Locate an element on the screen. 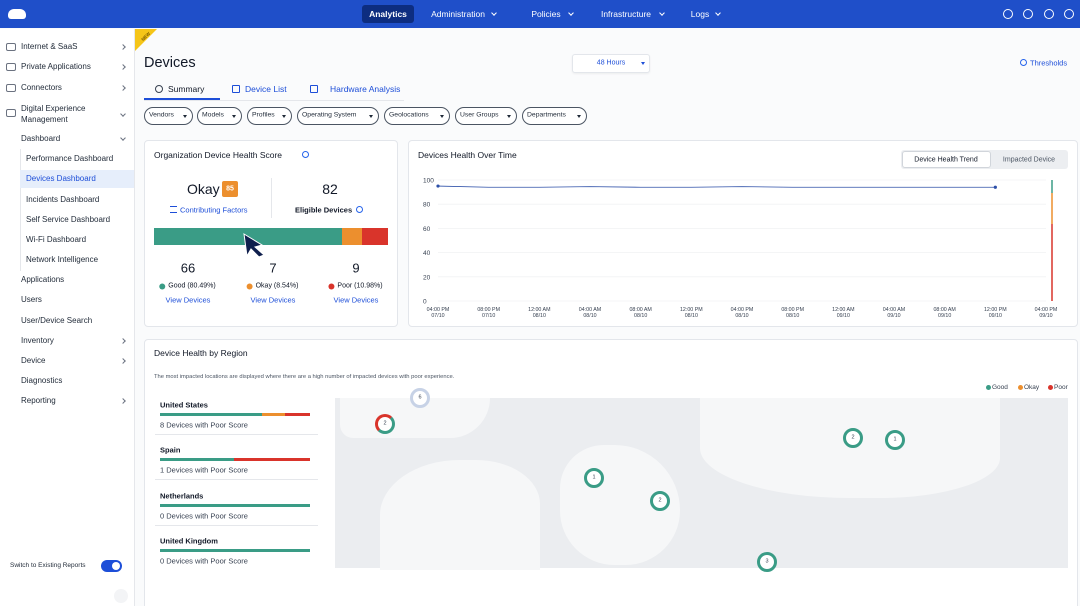  sidebar-item: Users is located at coordinates (31, 300).